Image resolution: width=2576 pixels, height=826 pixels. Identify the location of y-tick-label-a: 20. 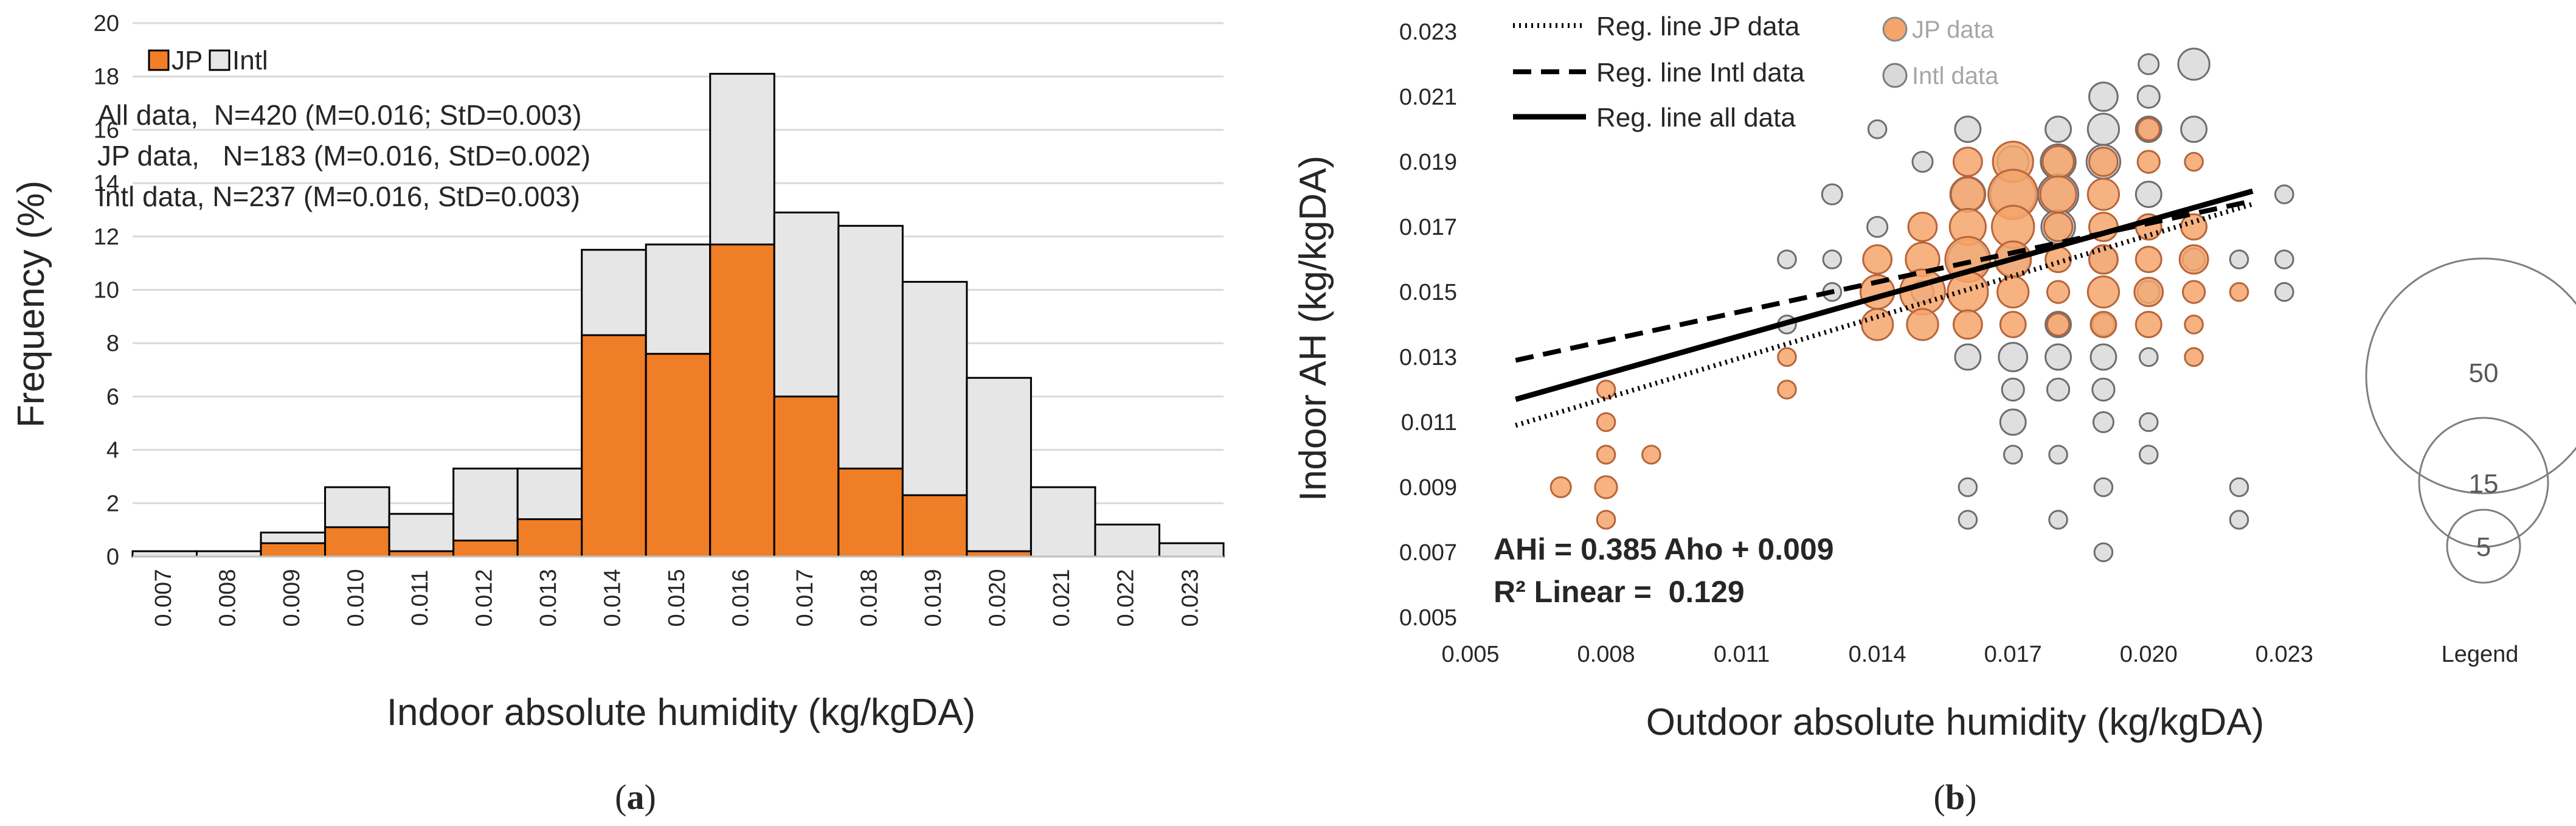
(106, 23).